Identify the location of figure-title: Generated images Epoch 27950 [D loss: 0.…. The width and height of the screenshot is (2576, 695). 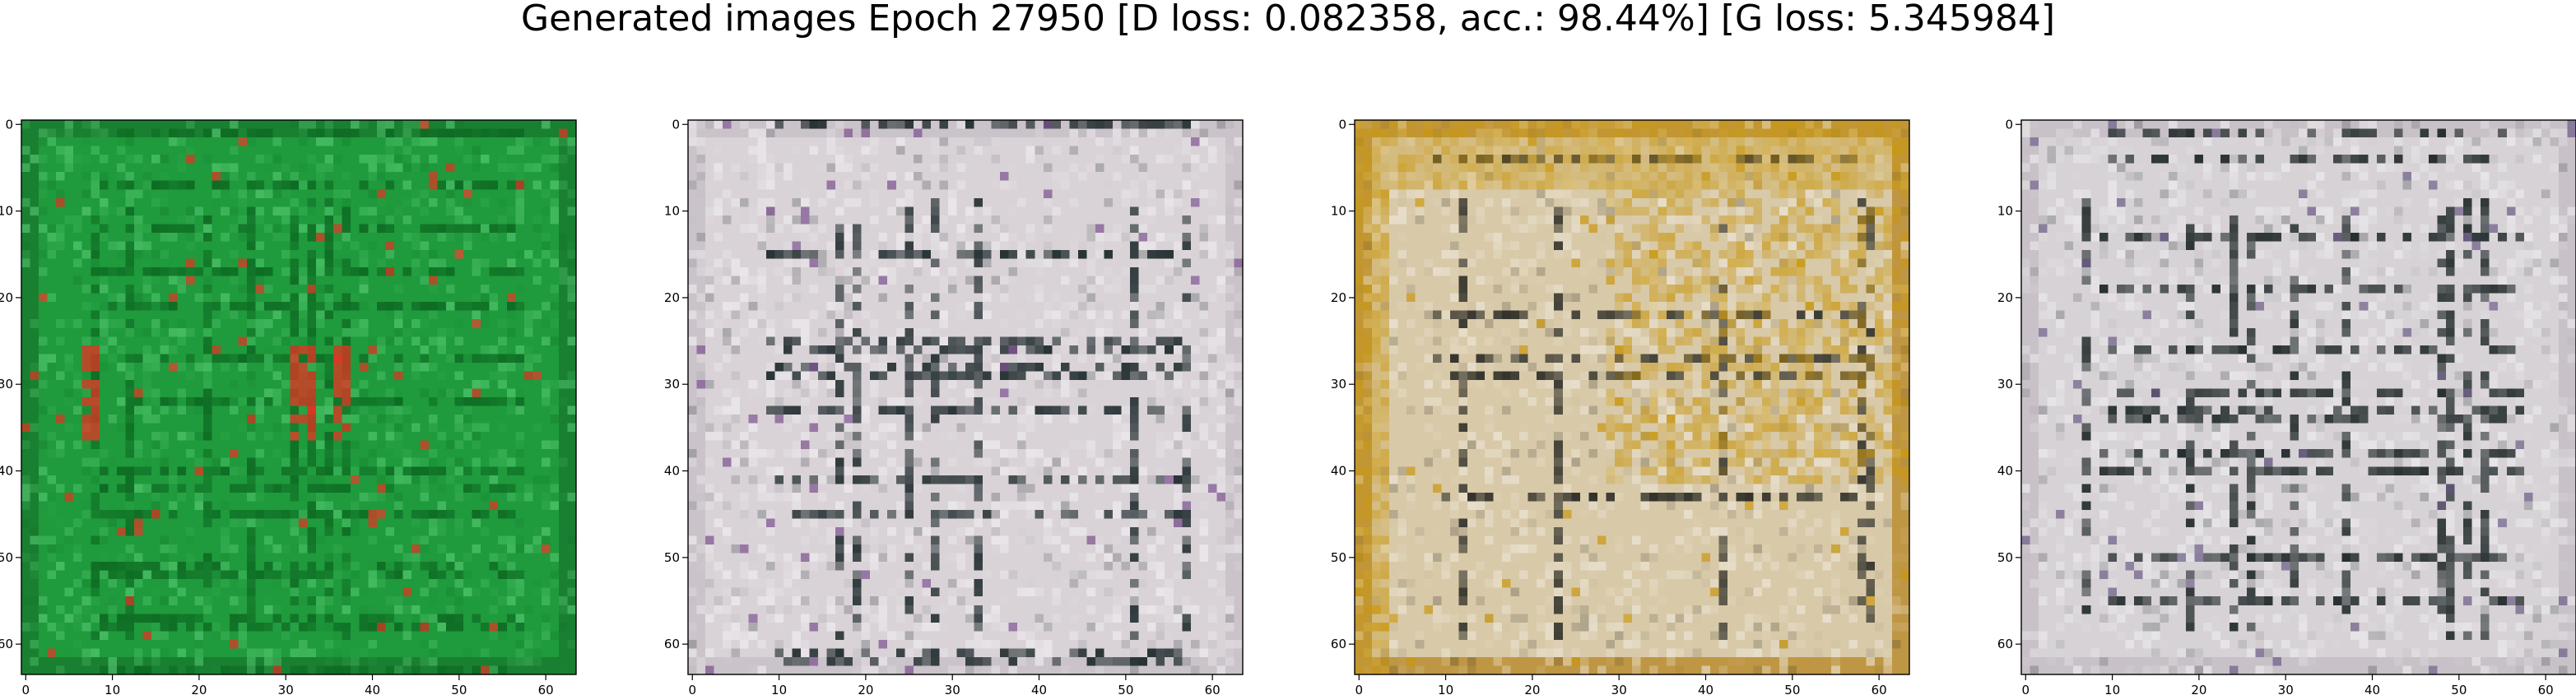
(1288, 19).